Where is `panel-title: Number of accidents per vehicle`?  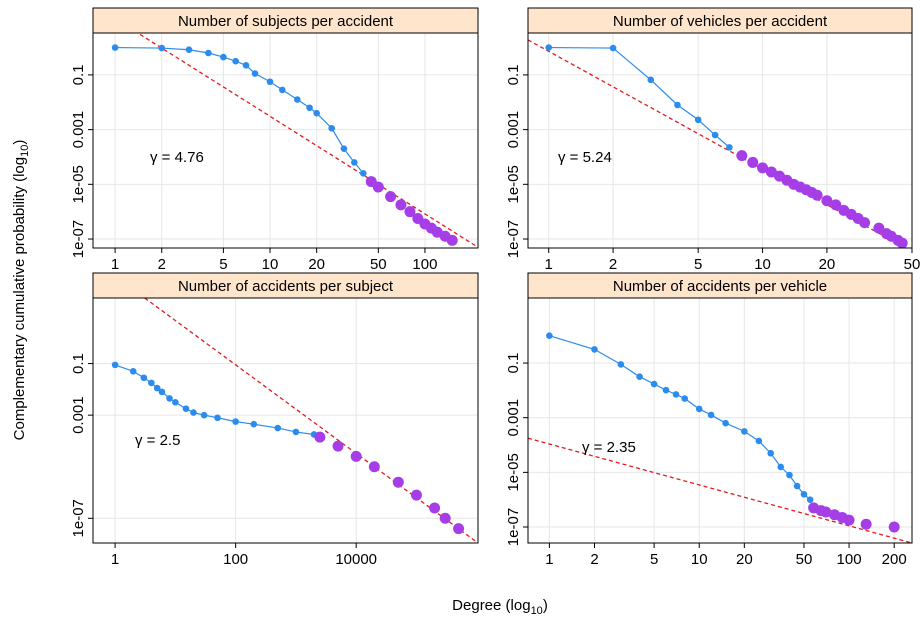
panel-title: Number of accidents per vehicle is located at coordinates (720, 286).